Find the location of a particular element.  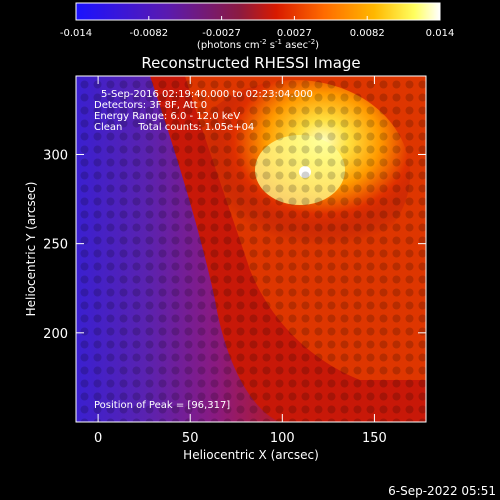

info-line-4: Clean Total counts: 1.05e+04 is located at coordinates (174, 127).